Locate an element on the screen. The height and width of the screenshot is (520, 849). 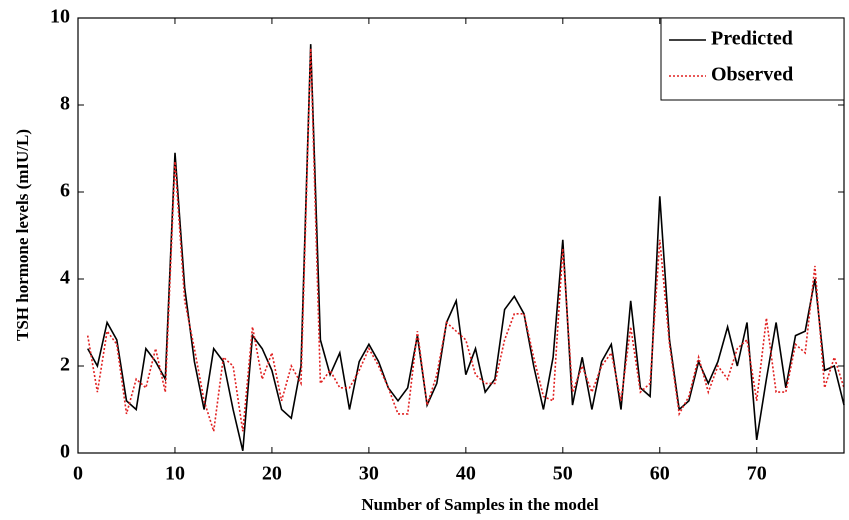
x-tick-label: 70 is located at coordinates (757, 474).